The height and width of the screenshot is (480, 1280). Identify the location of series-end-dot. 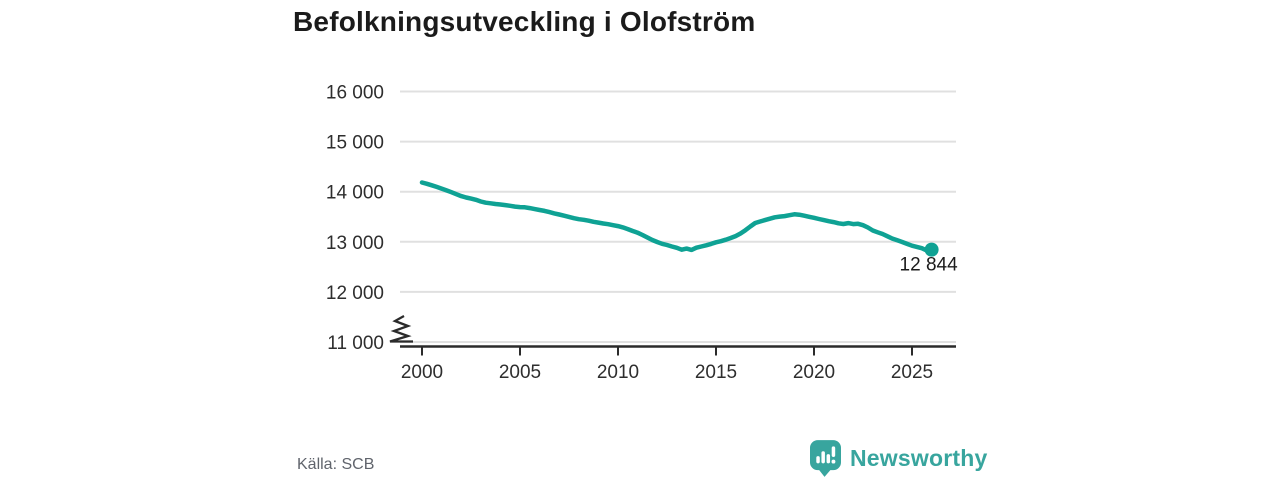
(931, 249).